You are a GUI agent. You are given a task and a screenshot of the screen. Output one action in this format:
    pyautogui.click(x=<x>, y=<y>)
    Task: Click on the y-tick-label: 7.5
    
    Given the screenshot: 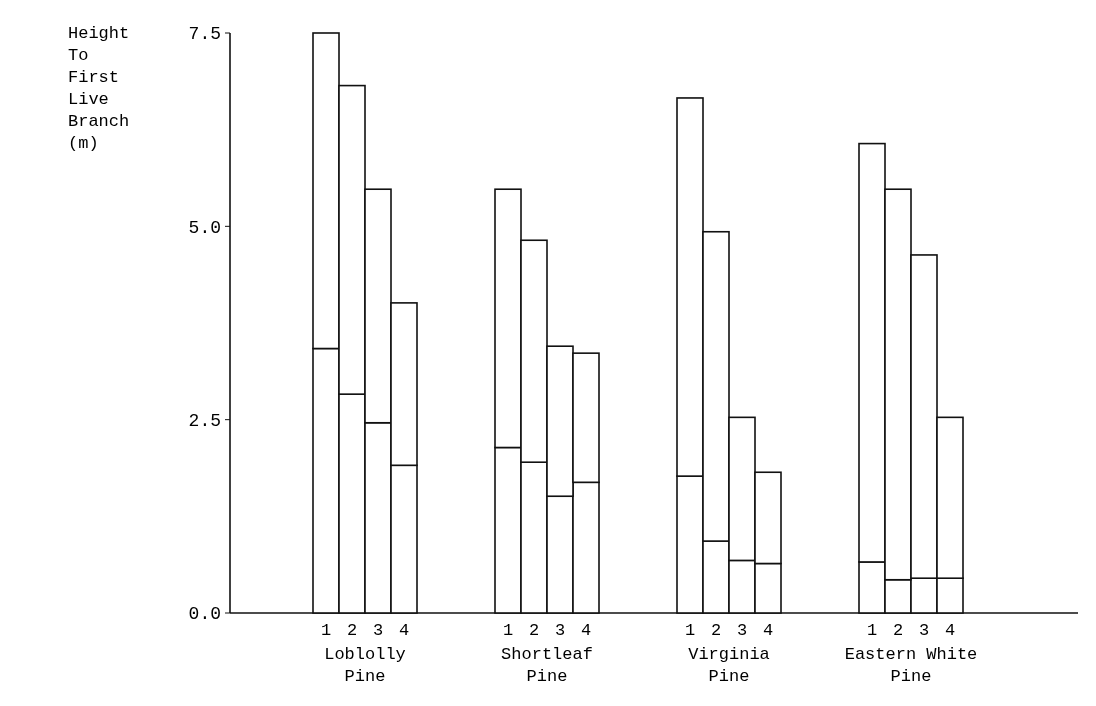 What is the action you would take?
    pyautogui.click(x=204, y=34)
    